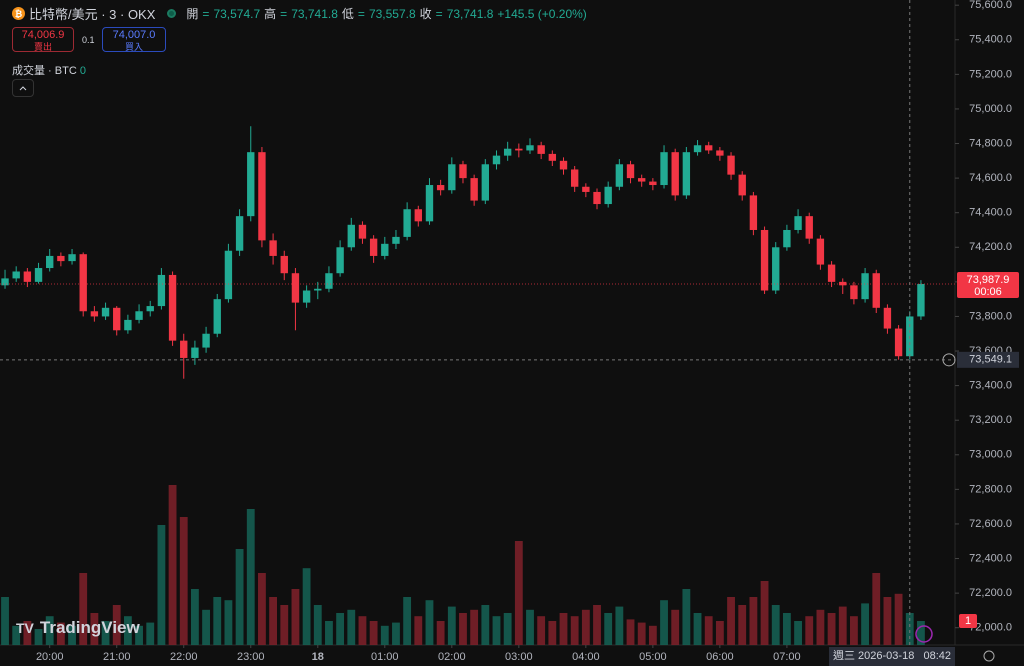 The width and height of the screenshot is (1024, 666). I want to click on y-tick-label: 75,000.0, so click(990, 109).